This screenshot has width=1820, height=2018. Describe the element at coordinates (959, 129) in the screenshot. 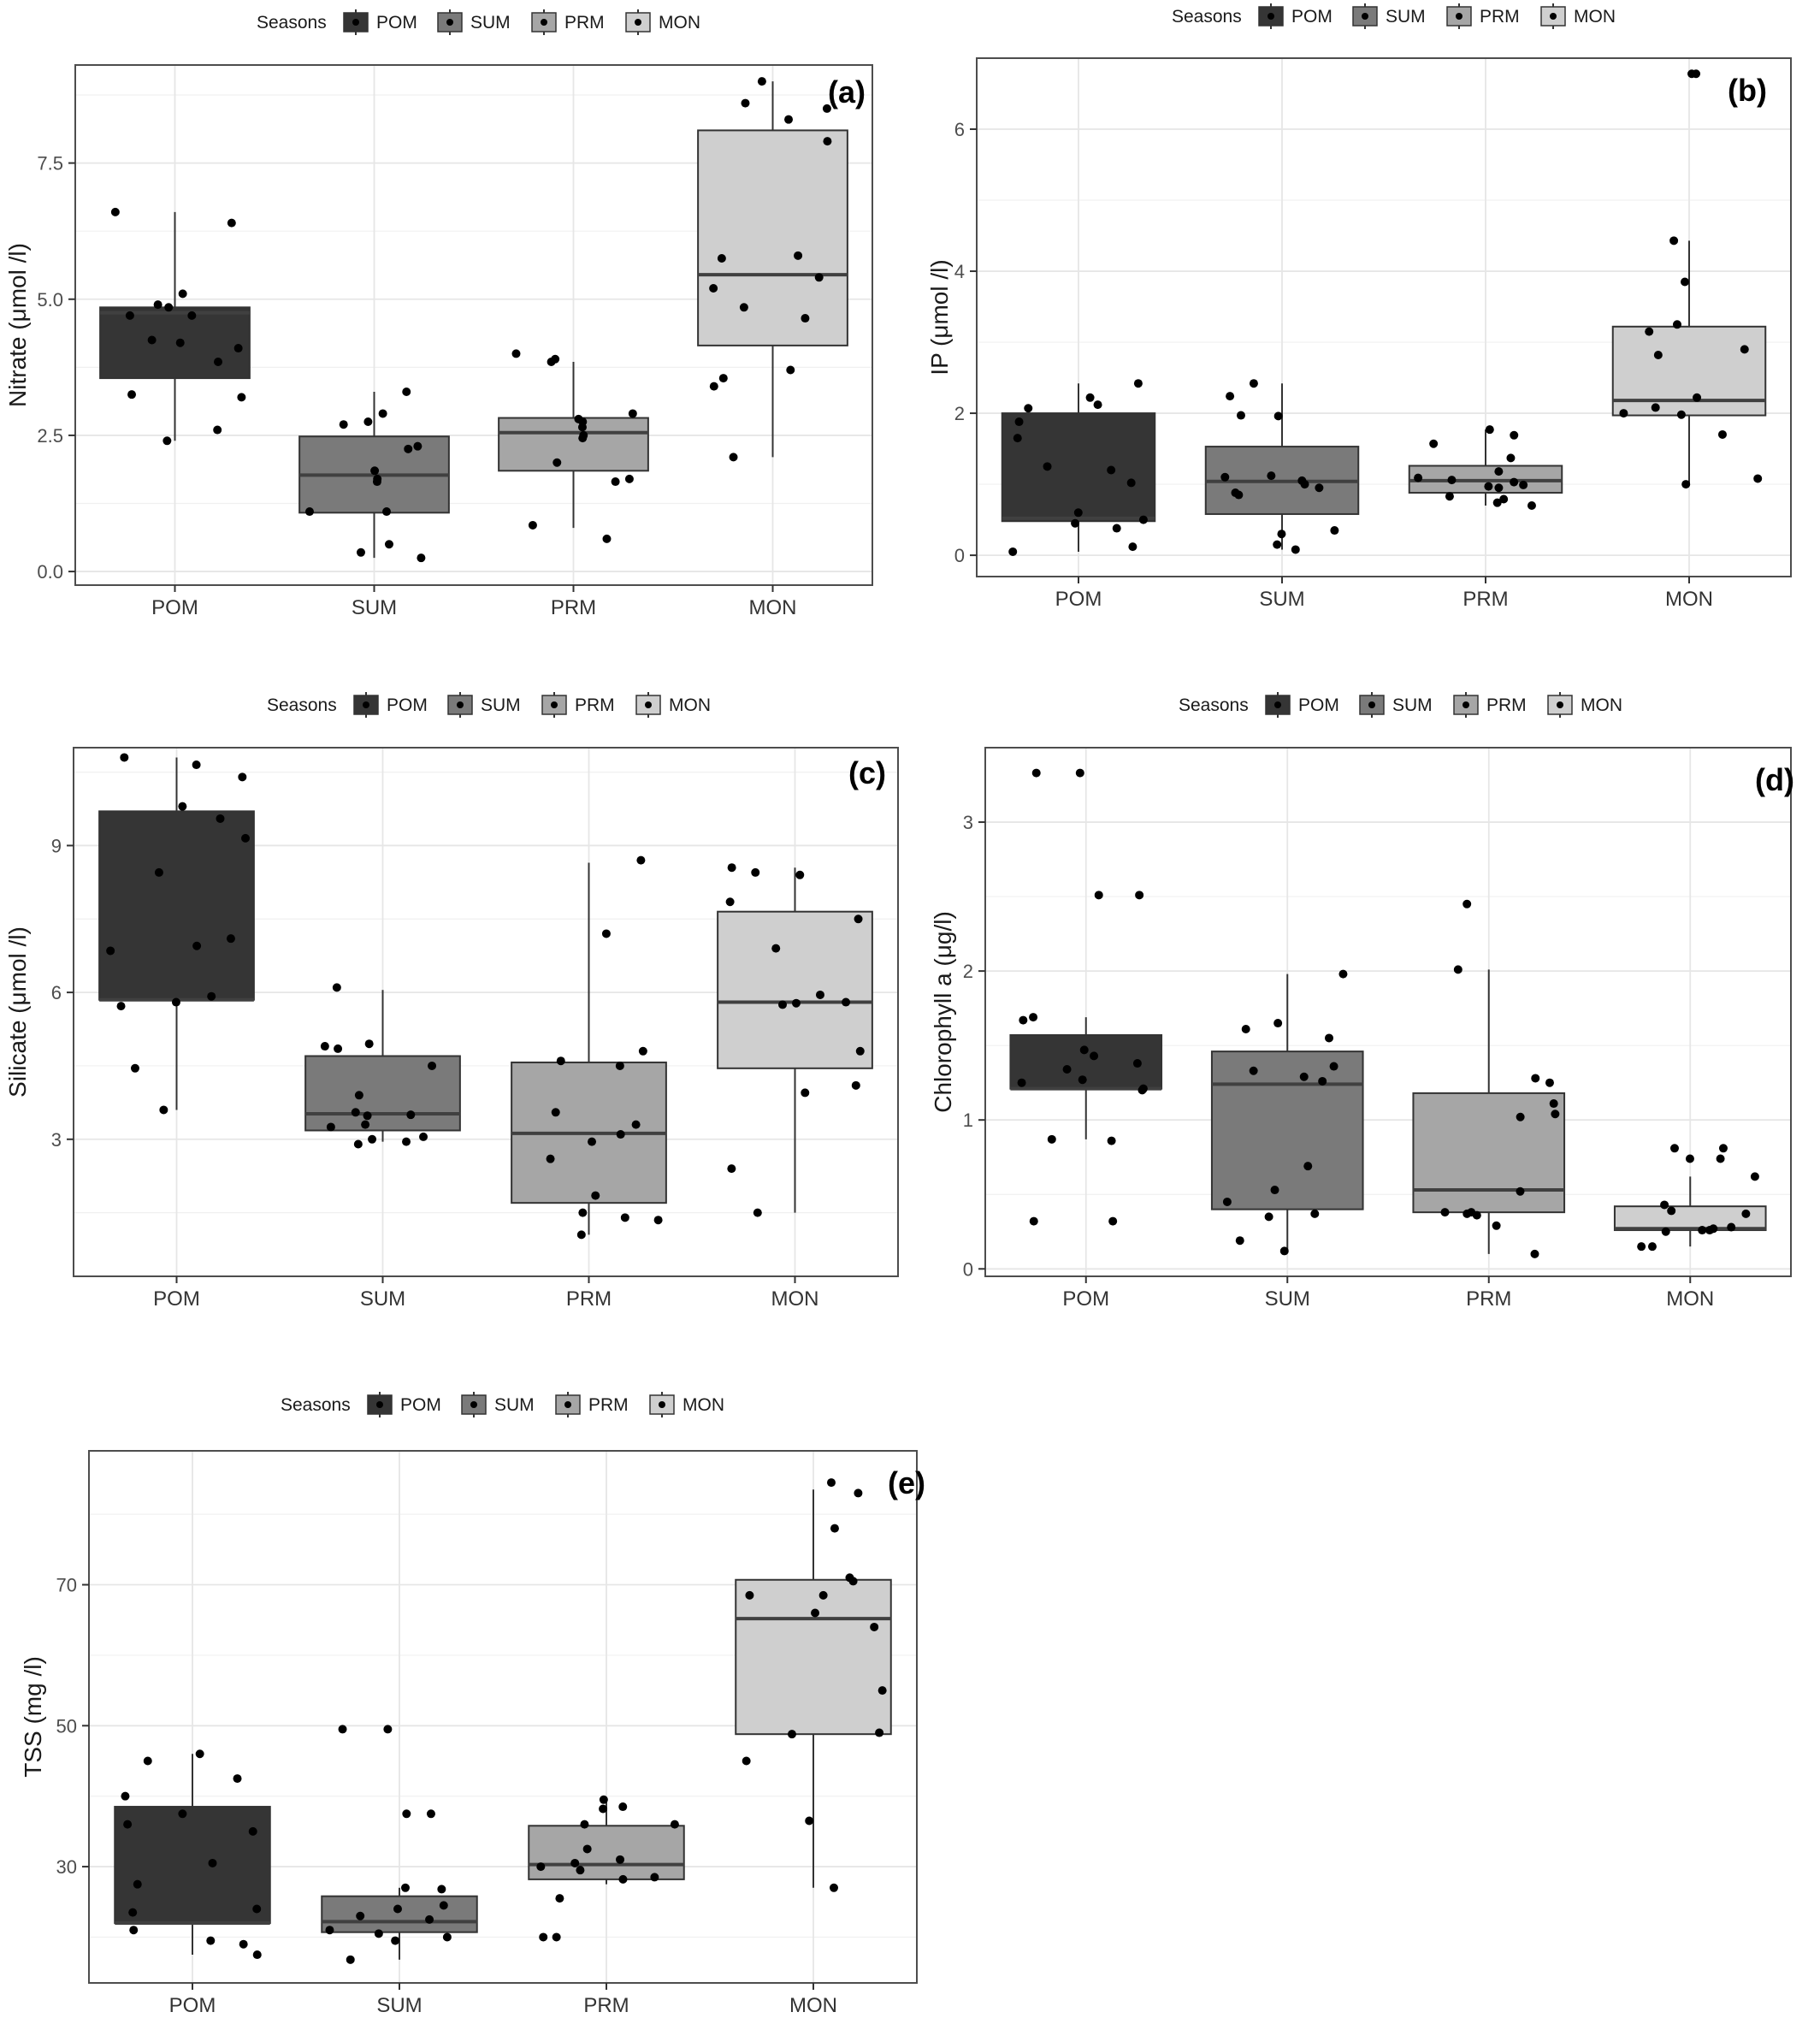

I see `y-tick-label: 6` at that location.